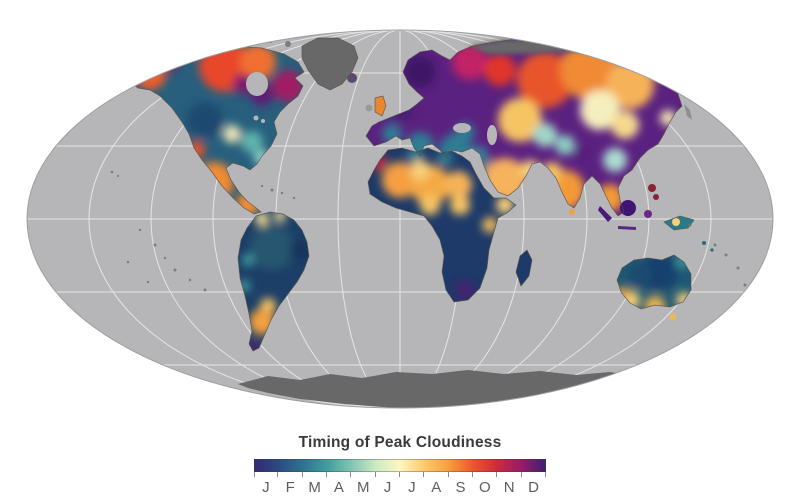  What do you see at coordinates (627, 228) in the screenshot?
I see `java` at bounding box center [627, 228].